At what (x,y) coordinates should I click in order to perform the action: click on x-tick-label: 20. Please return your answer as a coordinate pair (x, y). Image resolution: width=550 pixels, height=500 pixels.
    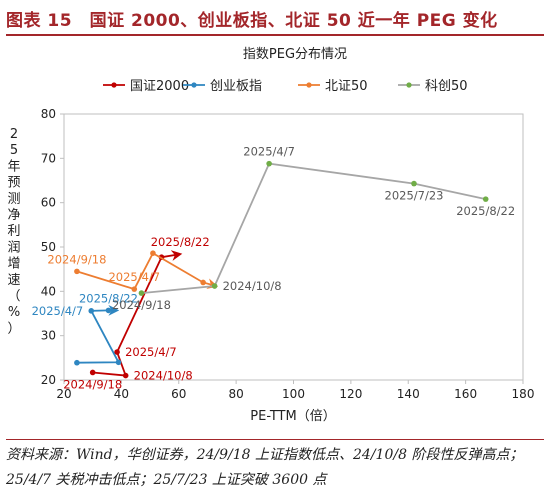
    Looking at the image, I should click on (63, 394).